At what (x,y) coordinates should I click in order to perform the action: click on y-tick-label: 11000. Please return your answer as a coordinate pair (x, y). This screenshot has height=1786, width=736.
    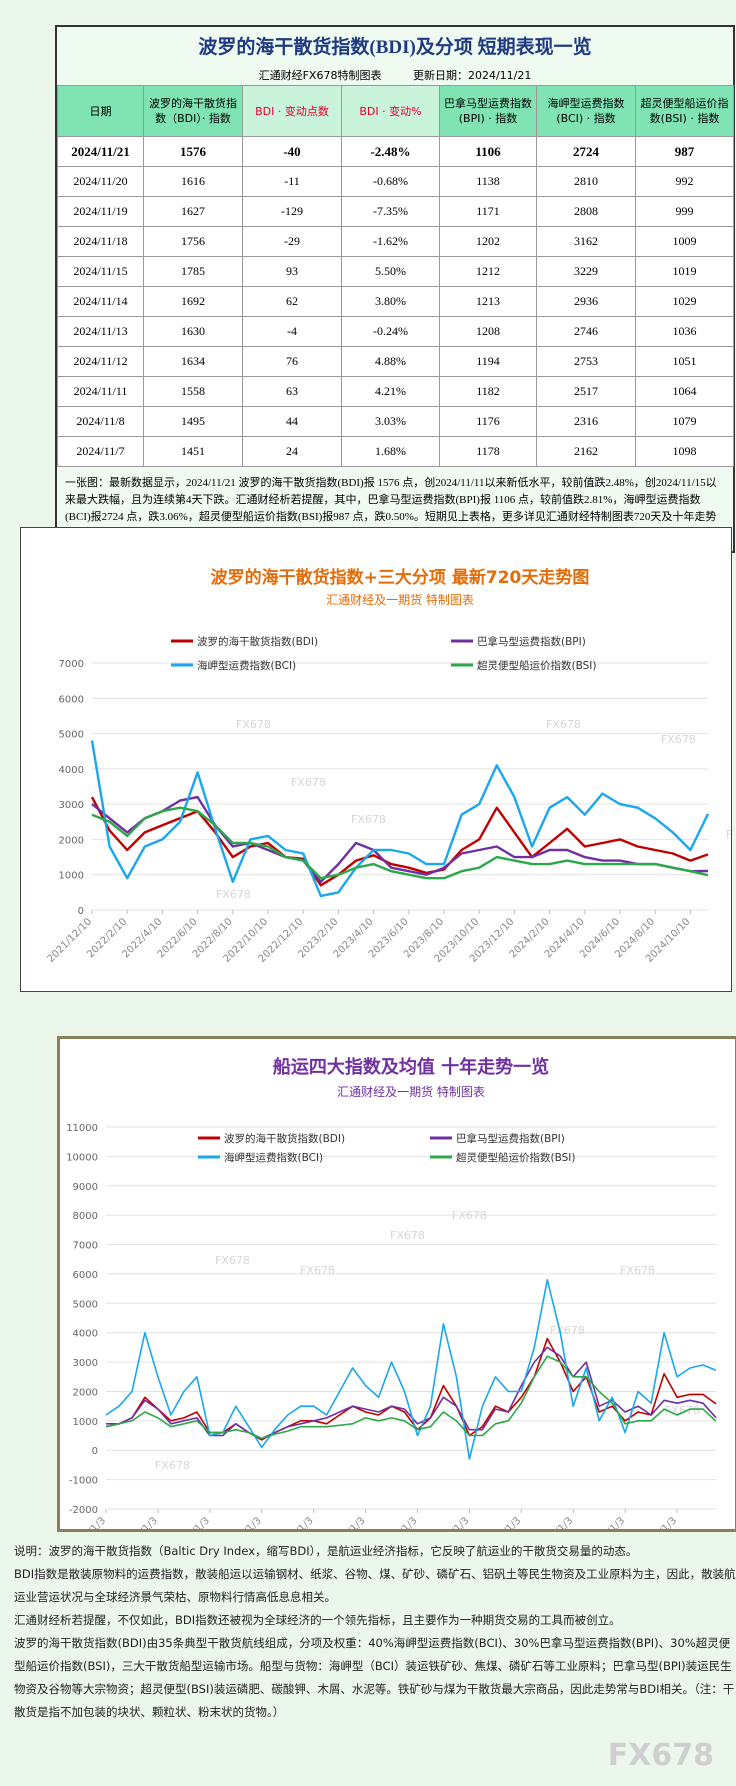
    Looking at the image, I should click on (82, 1128).